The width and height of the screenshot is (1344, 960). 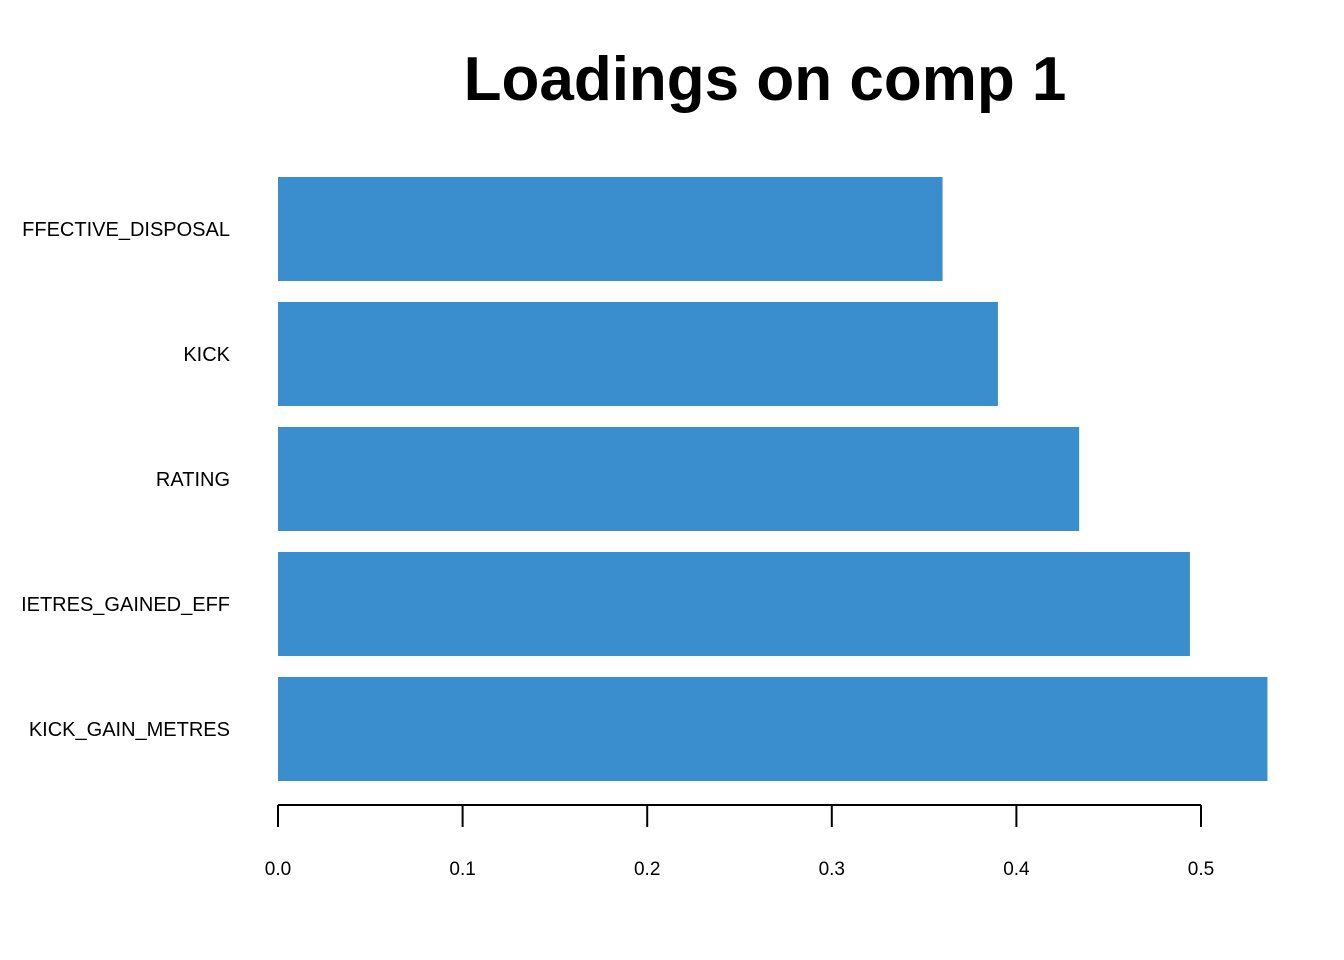 I want to click on x-axis-ticks: 0.0 0.1 0.2 0.3 0.4 0.5, so click(x=739, y=842).